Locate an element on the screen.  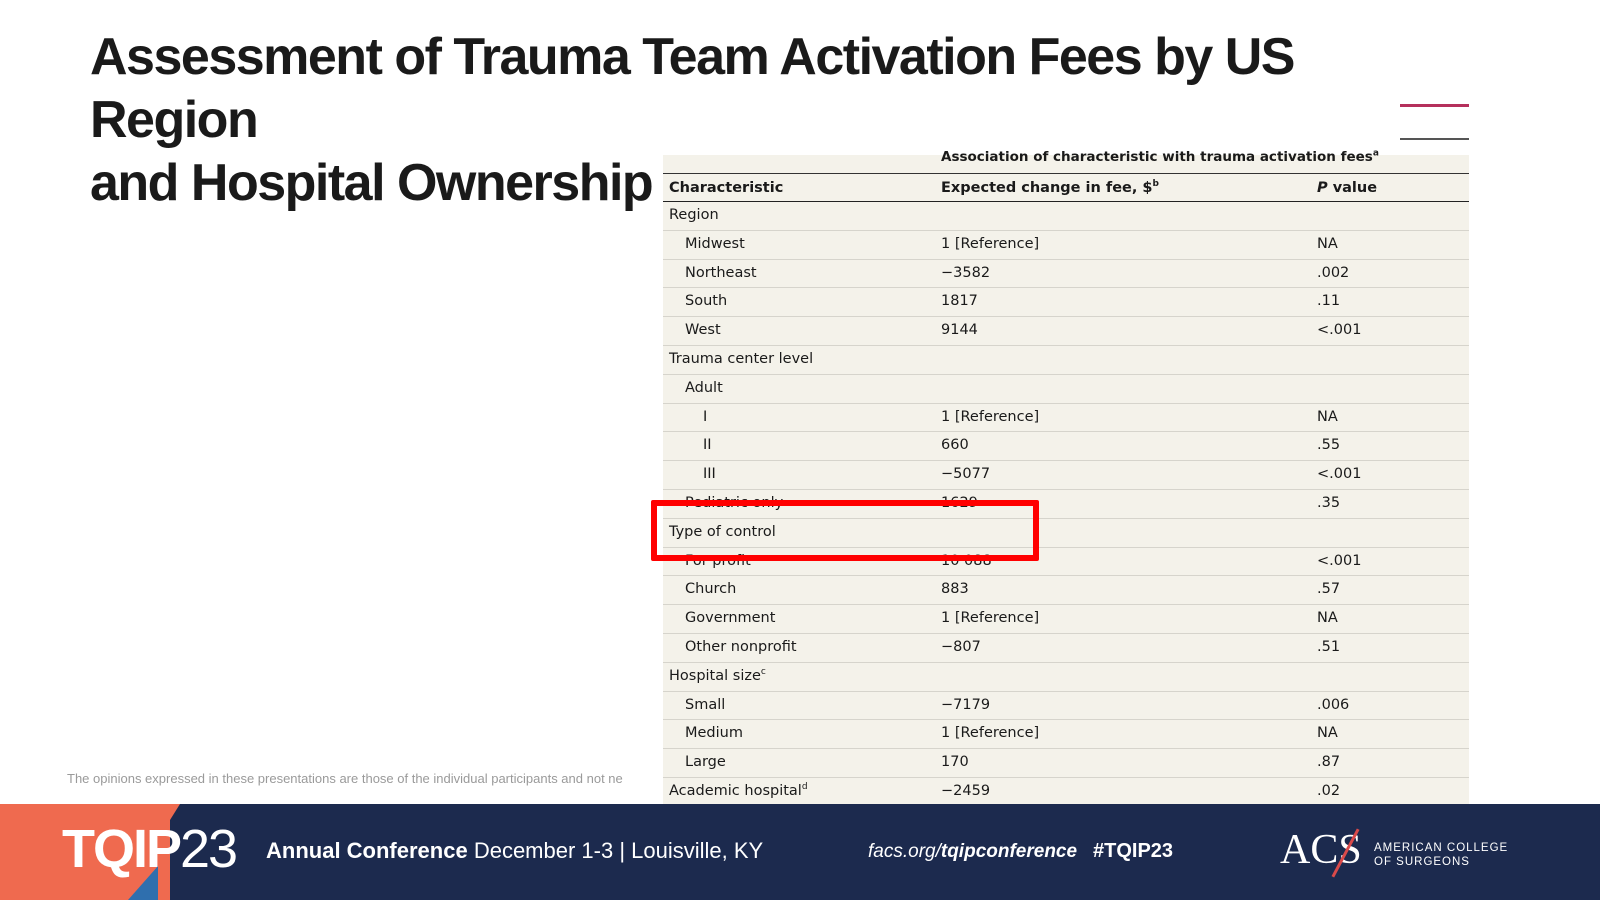
characteristic-label: Midwest is located at coordinates (715, 243).